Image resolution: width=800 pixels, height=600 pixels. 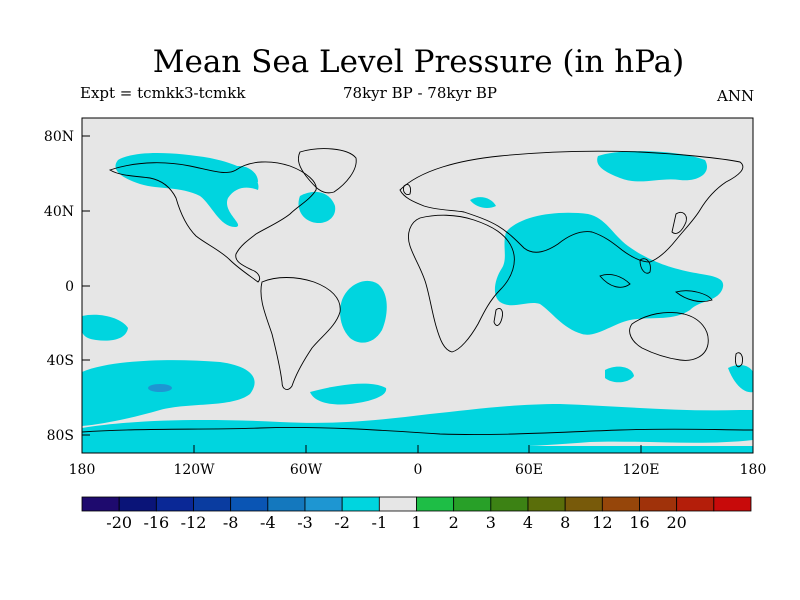 I want to click on colorbar-label: -4, so click(x=268, y=522).